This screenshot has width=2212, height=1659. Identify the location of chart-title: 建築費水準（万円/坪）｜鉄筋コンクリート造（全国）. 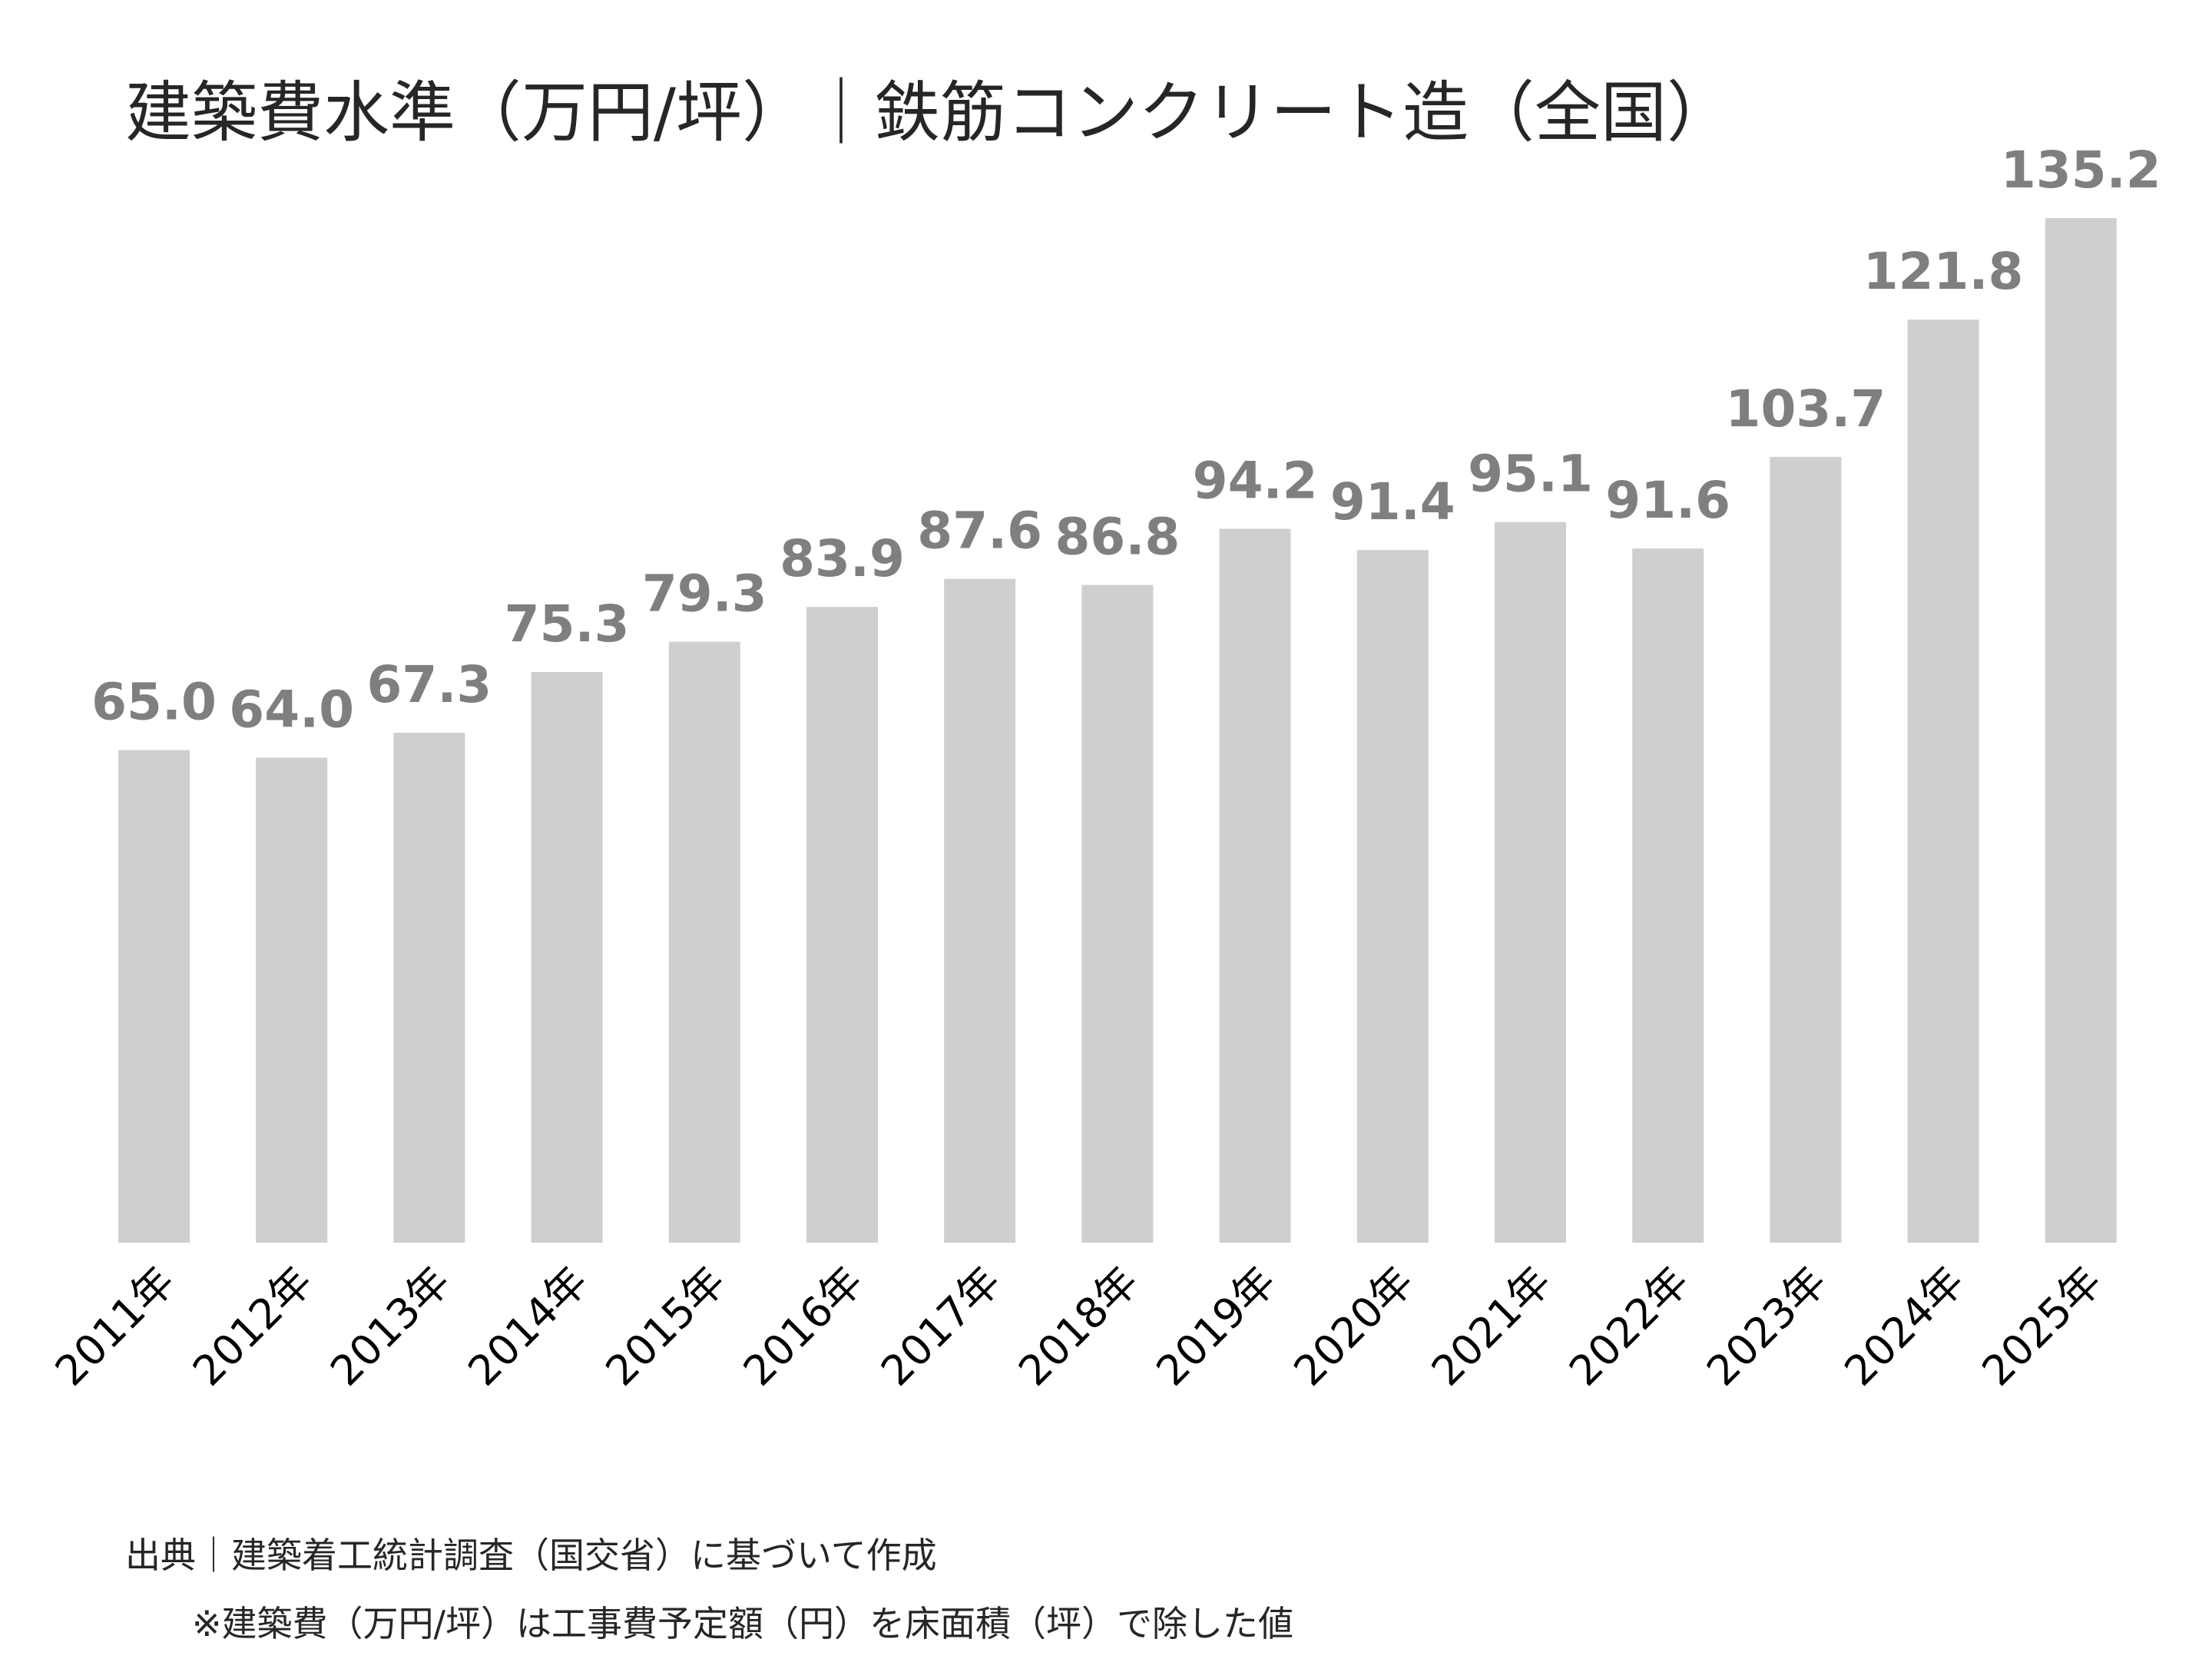
(929, 113).